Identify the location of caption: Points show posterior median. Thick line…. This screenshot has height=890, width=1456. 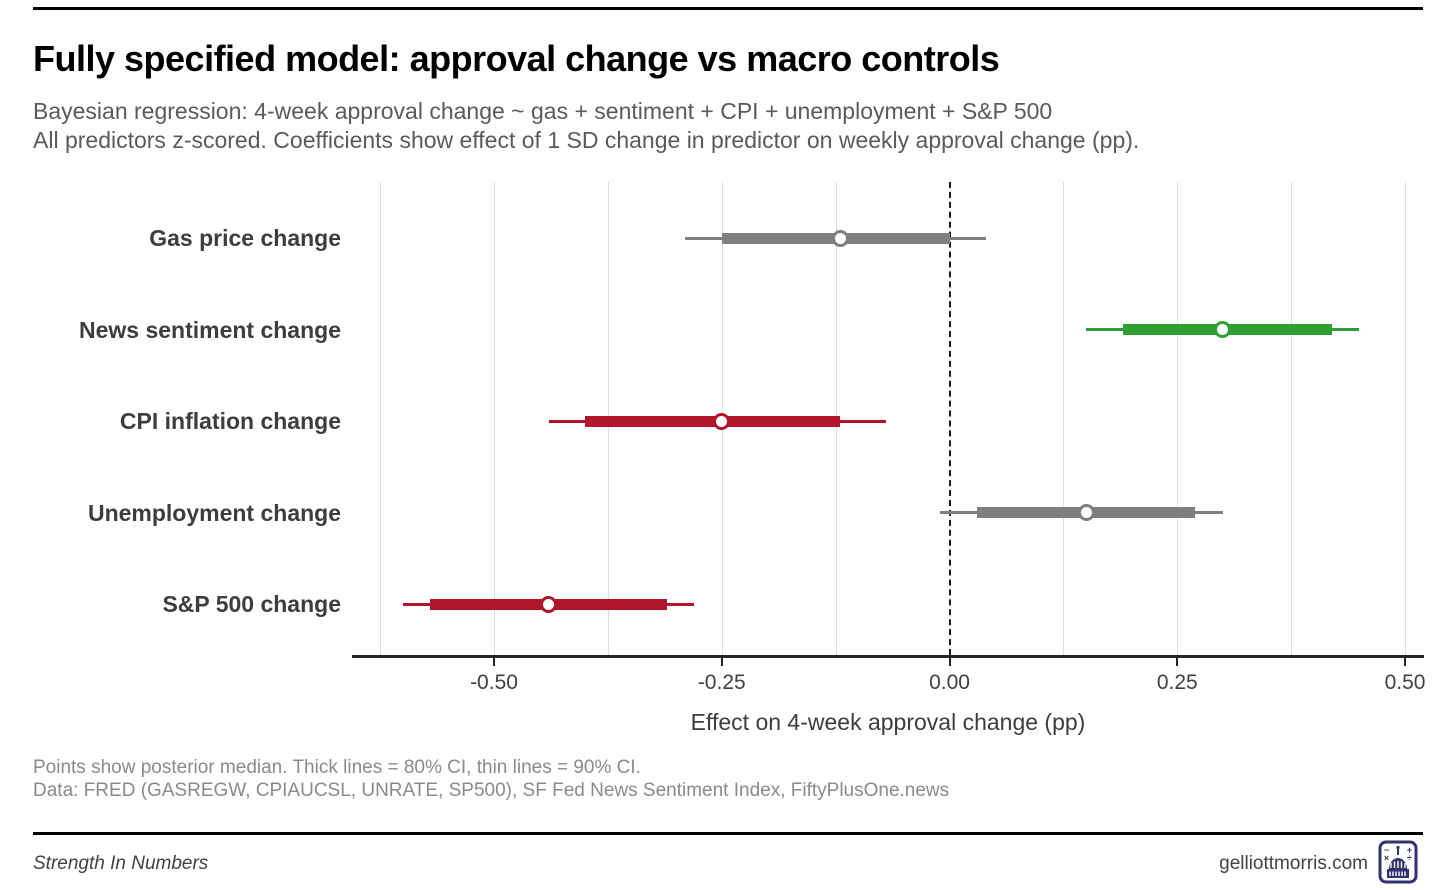
(733, 779).